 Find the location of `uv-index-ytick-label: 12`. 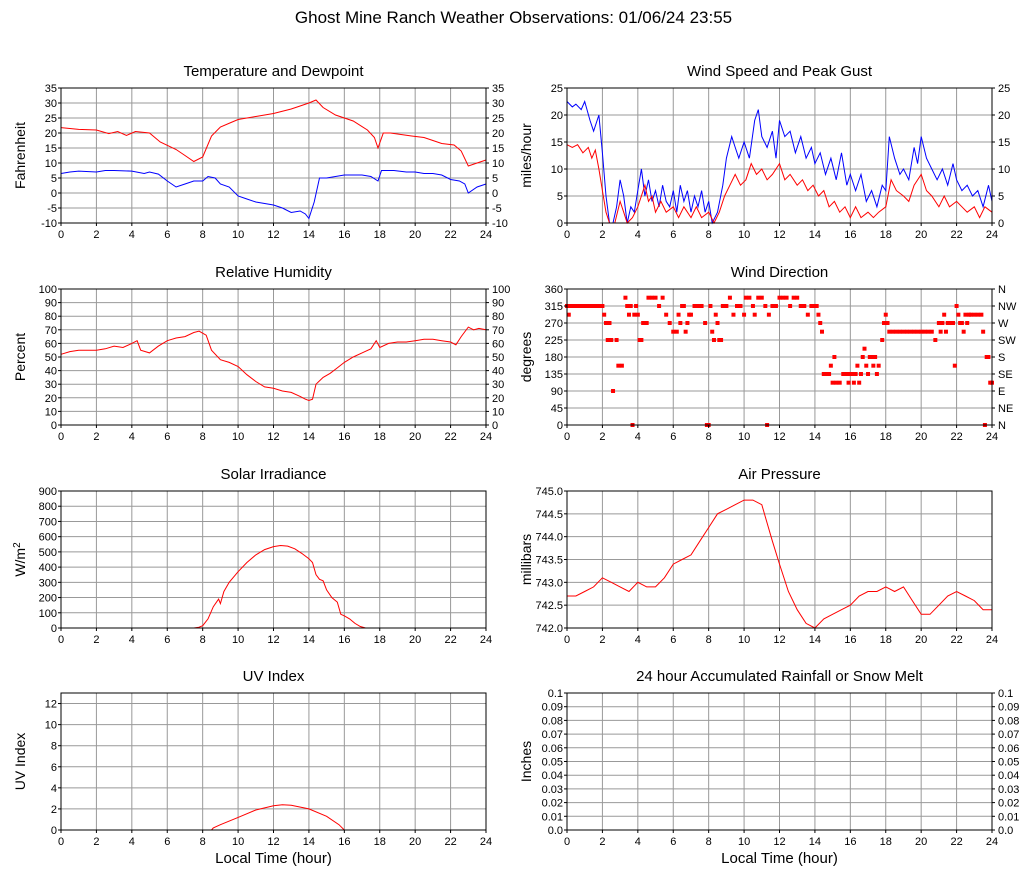

uv-index-ytick-label: 12 is located at coordinates (51, 705).